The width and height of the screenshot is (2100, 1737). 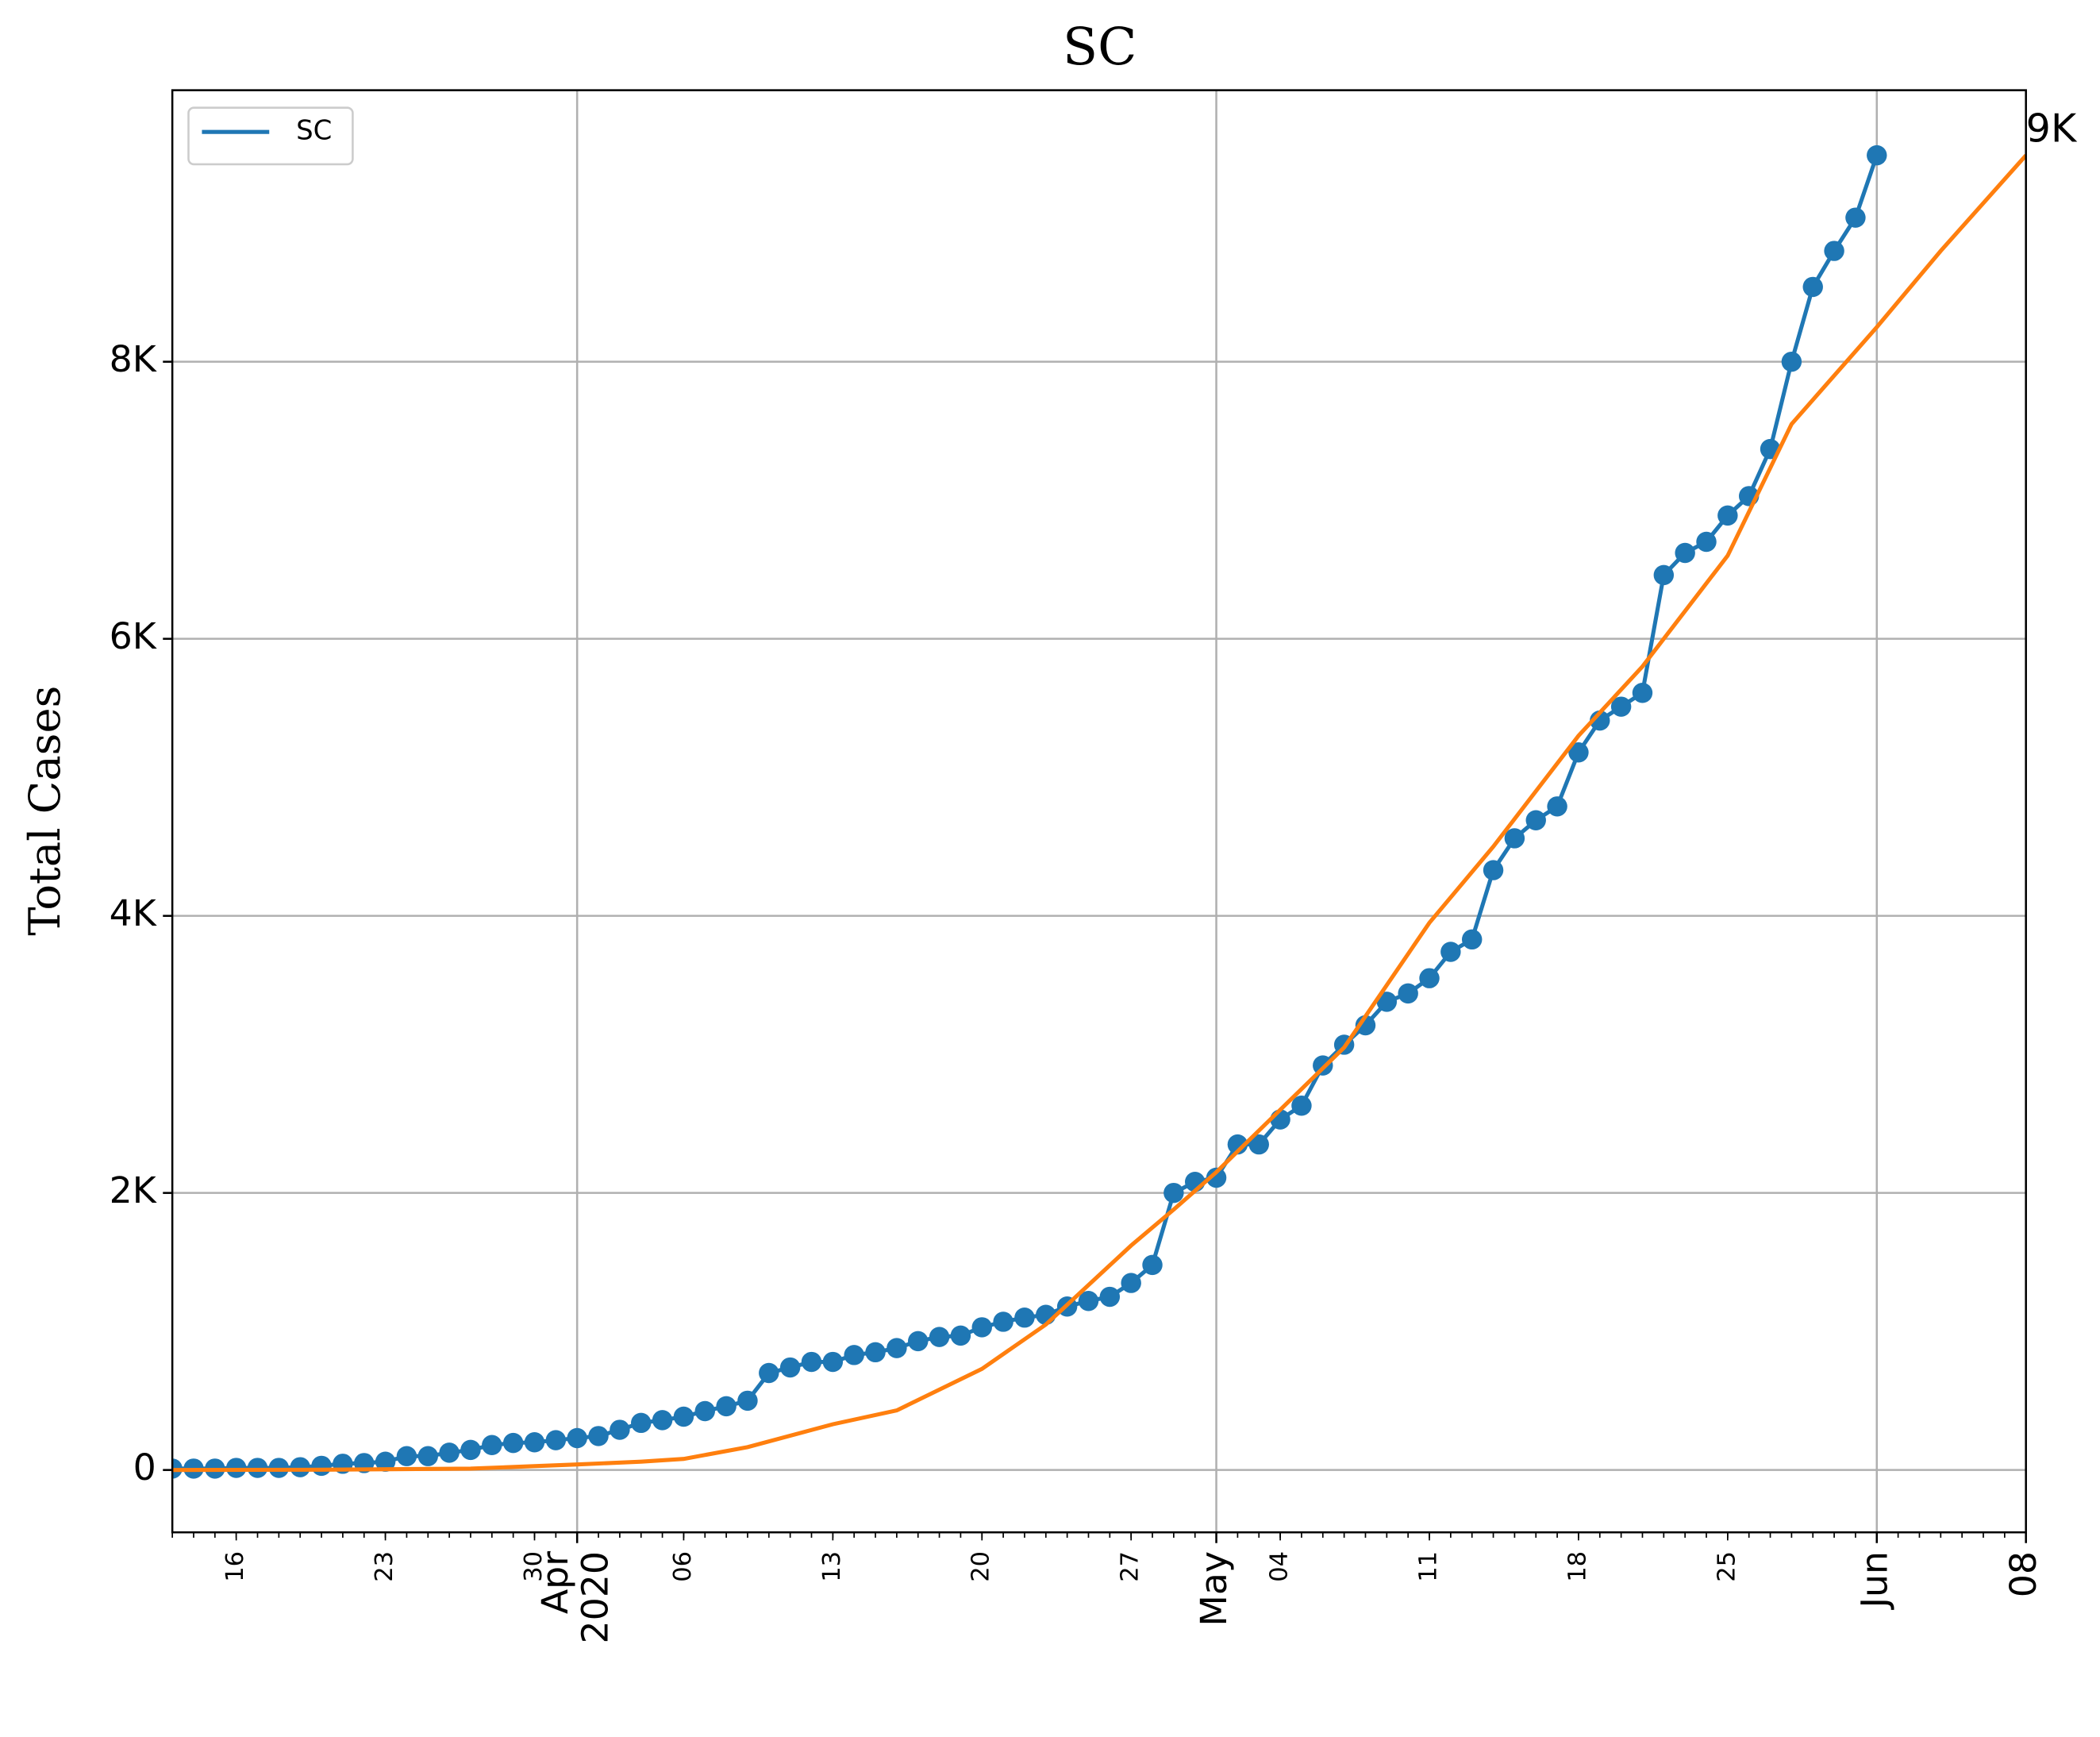 I want to click on y-tick-label: 4K, so click(x=133, y=913).